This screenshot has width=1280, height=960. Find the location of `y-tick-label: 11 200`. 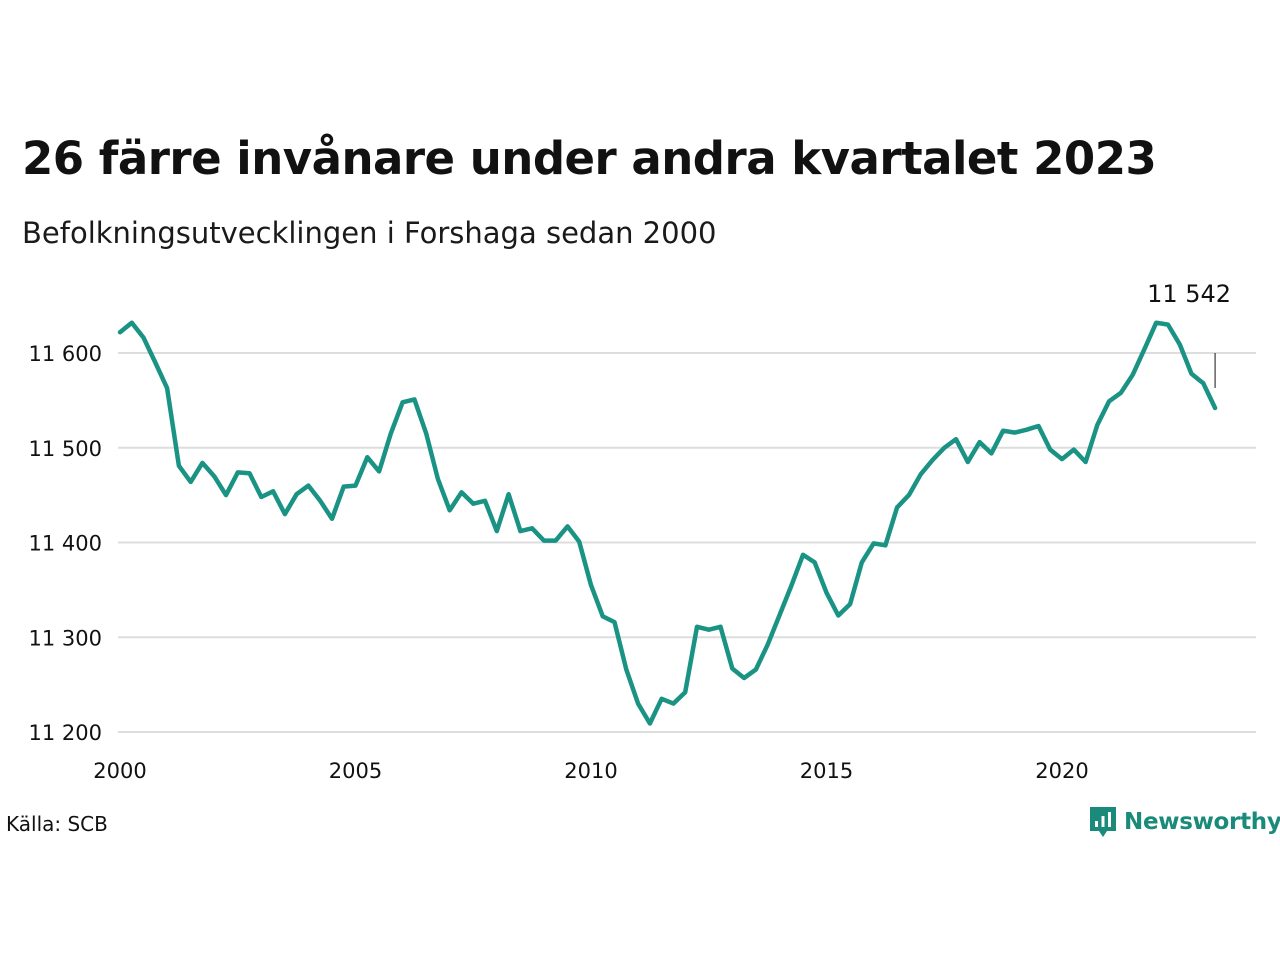

y-tick-label: 11 200 is located at coordinates (65, 733).